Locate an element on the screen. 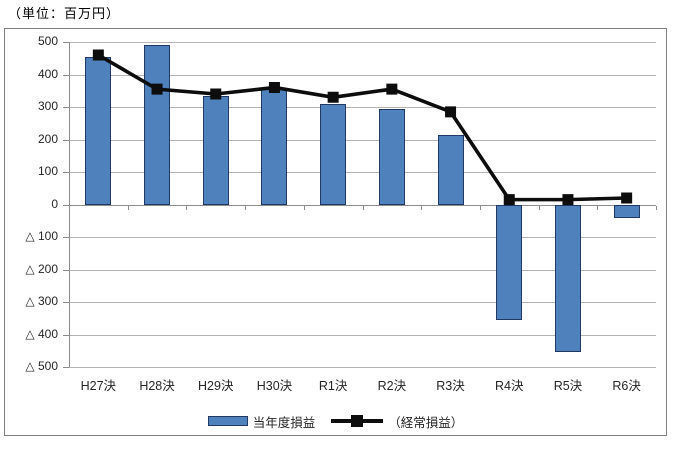  legend-line-label: （経常損益） is located at coordinates (426, 422).